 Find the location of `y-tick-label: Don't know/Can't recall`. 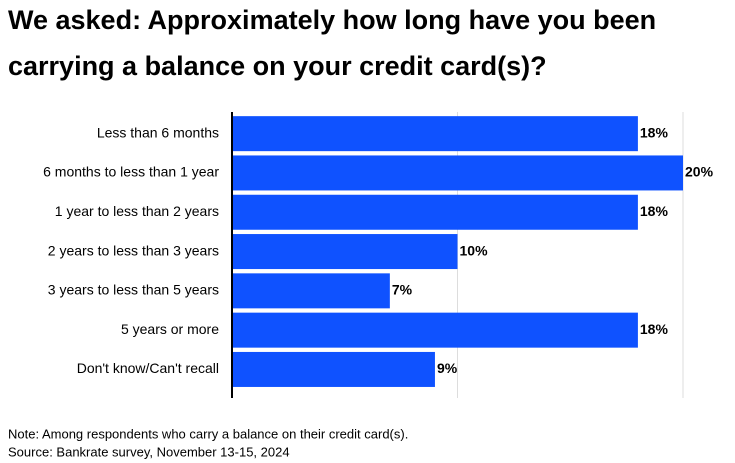

y-tick-label: Don't know/Can't recall is located at coordinates (148, 368).